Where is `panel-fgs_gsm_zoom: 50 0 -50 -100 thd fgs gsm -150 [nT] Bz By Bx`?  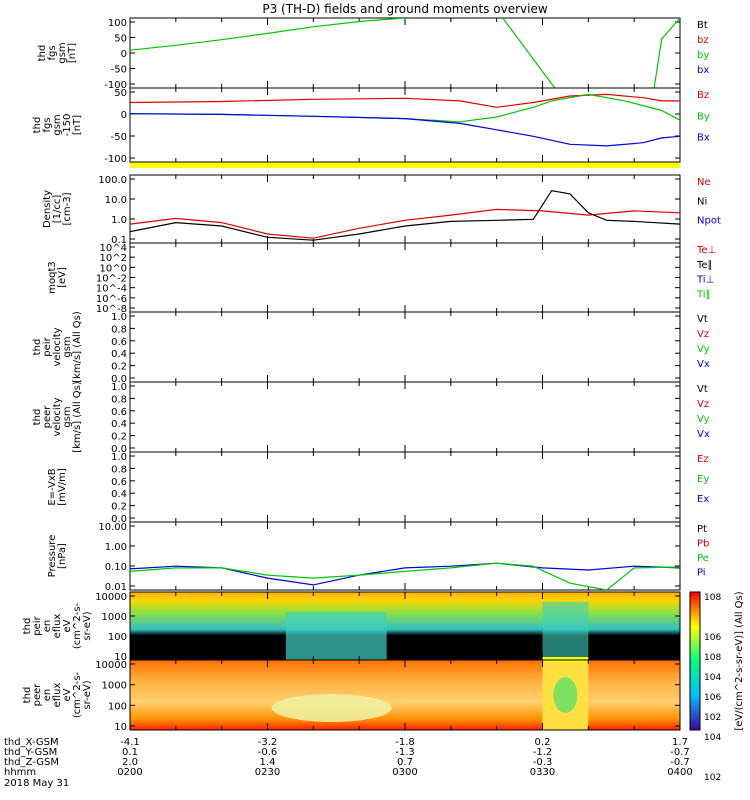 panel-fgs_gsm_zoom: 50 0 -50 -100 thd fgs gsm -150 [nT] Bz By Bx is located at coordinates (371, 126).